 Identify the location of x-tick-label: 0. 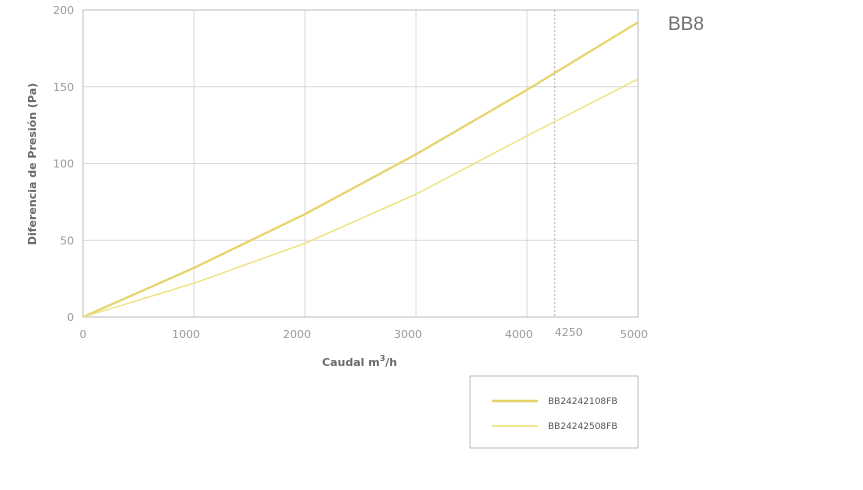
(83, 334).